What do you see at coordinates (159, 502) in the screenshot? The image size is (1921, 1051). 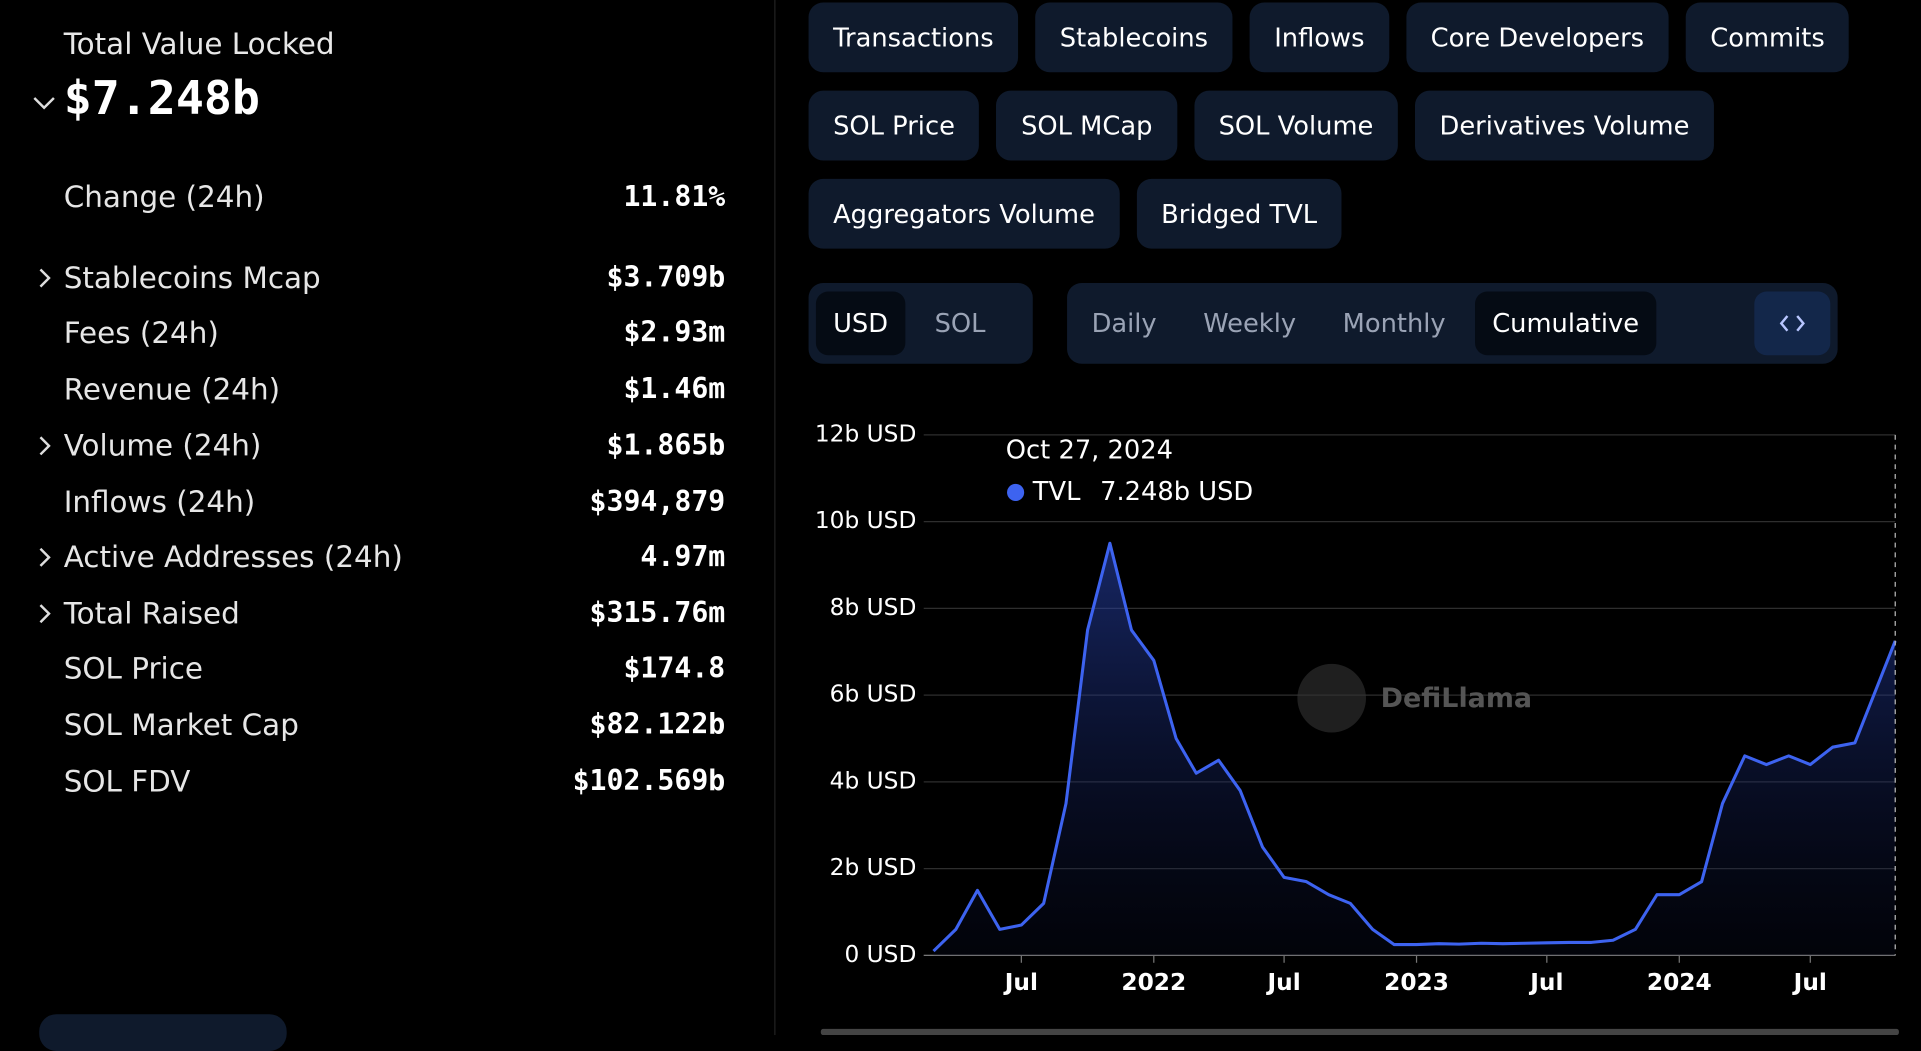 I see `stat-label: Inflows (24h)` at bounding box center [159, 502].